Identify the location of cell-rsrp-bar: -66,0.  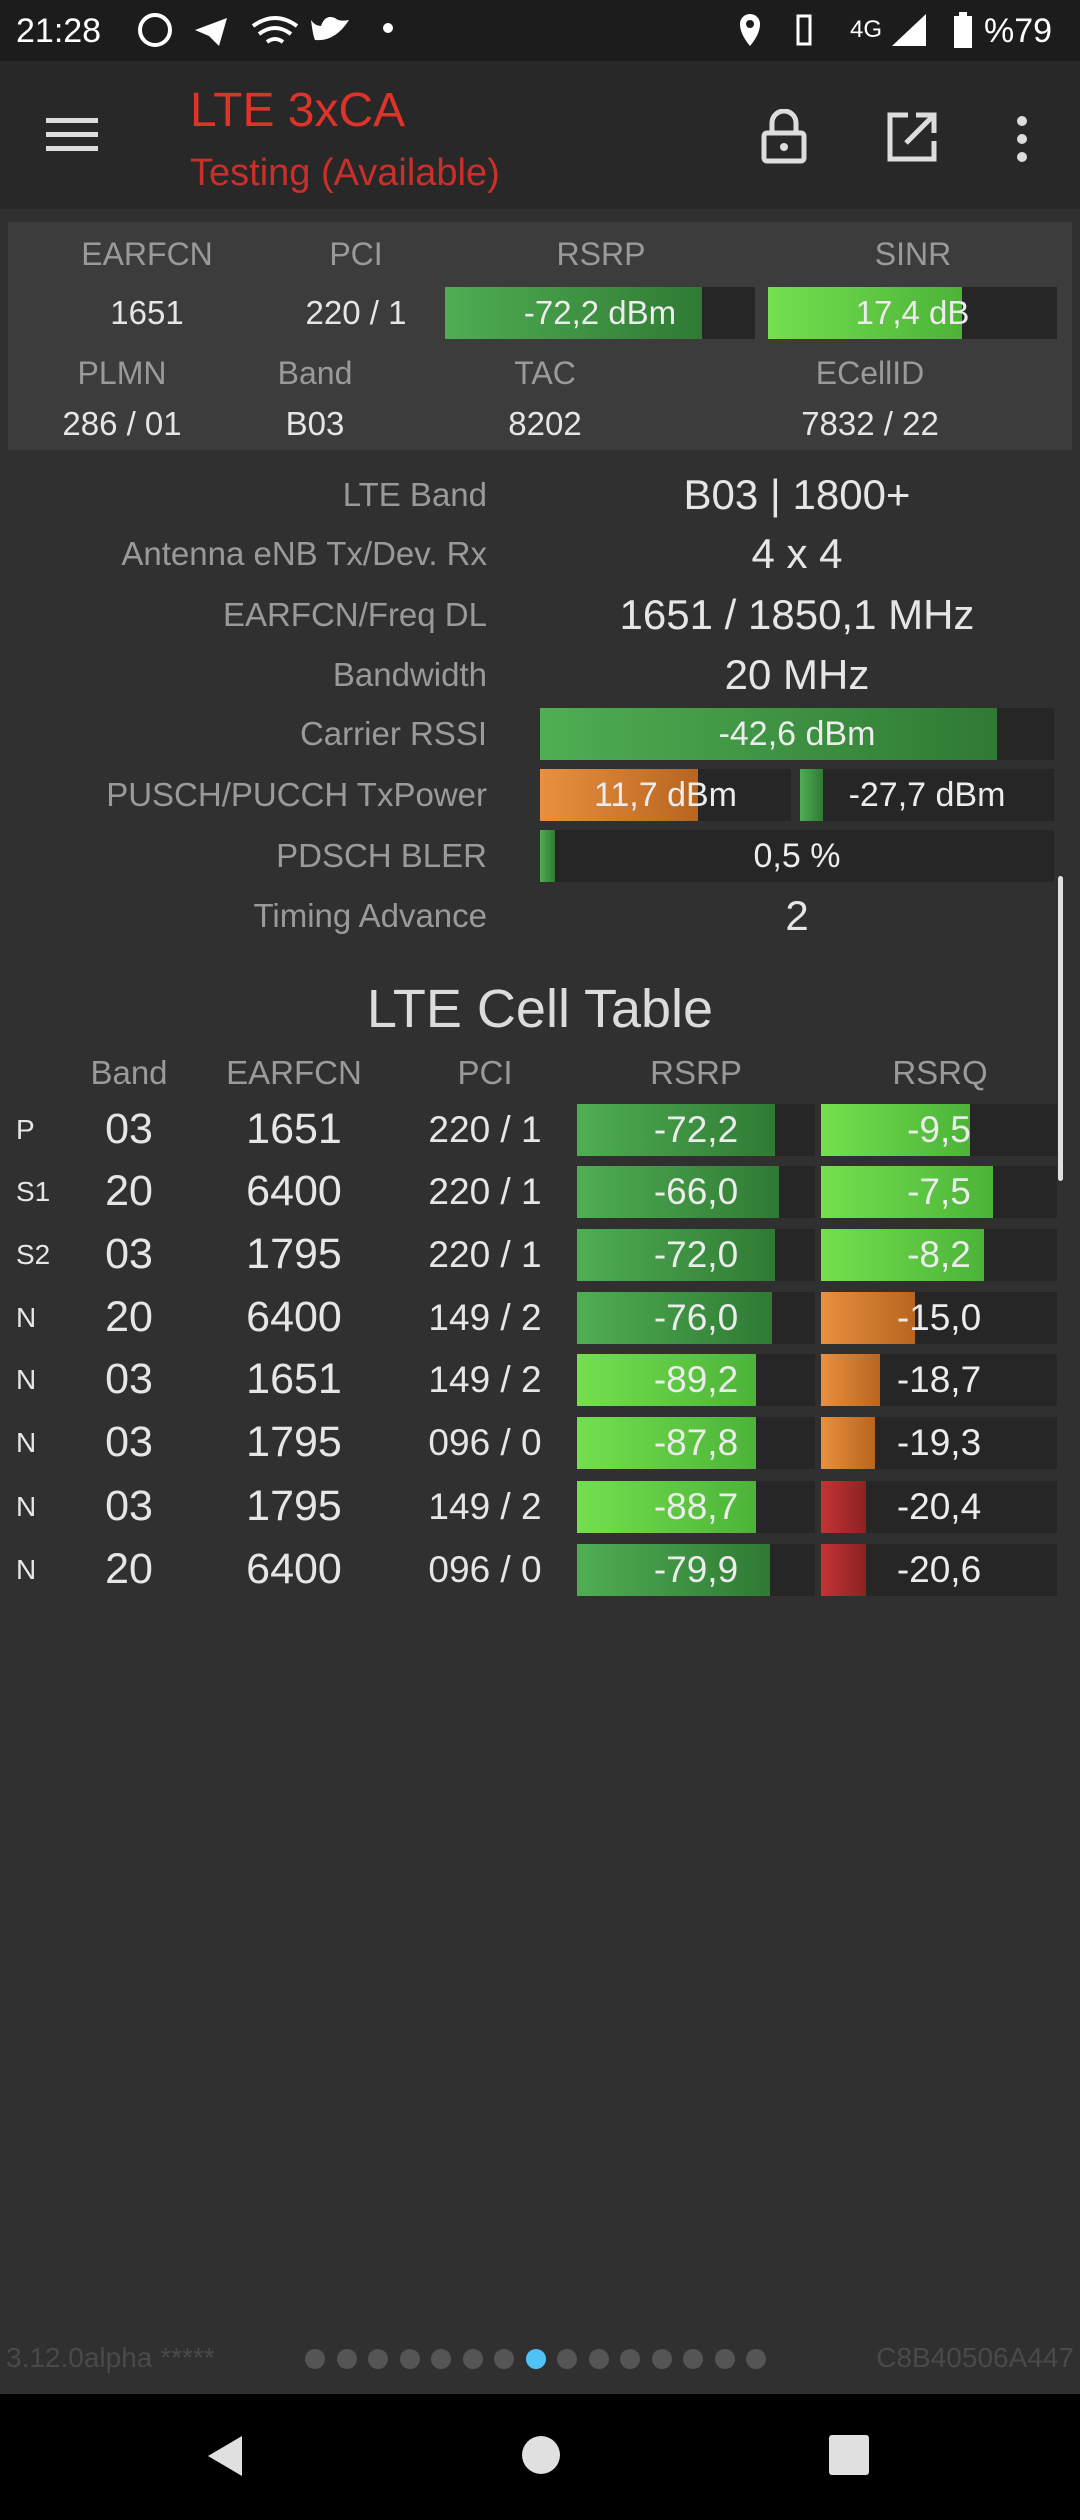
(696, 1192).